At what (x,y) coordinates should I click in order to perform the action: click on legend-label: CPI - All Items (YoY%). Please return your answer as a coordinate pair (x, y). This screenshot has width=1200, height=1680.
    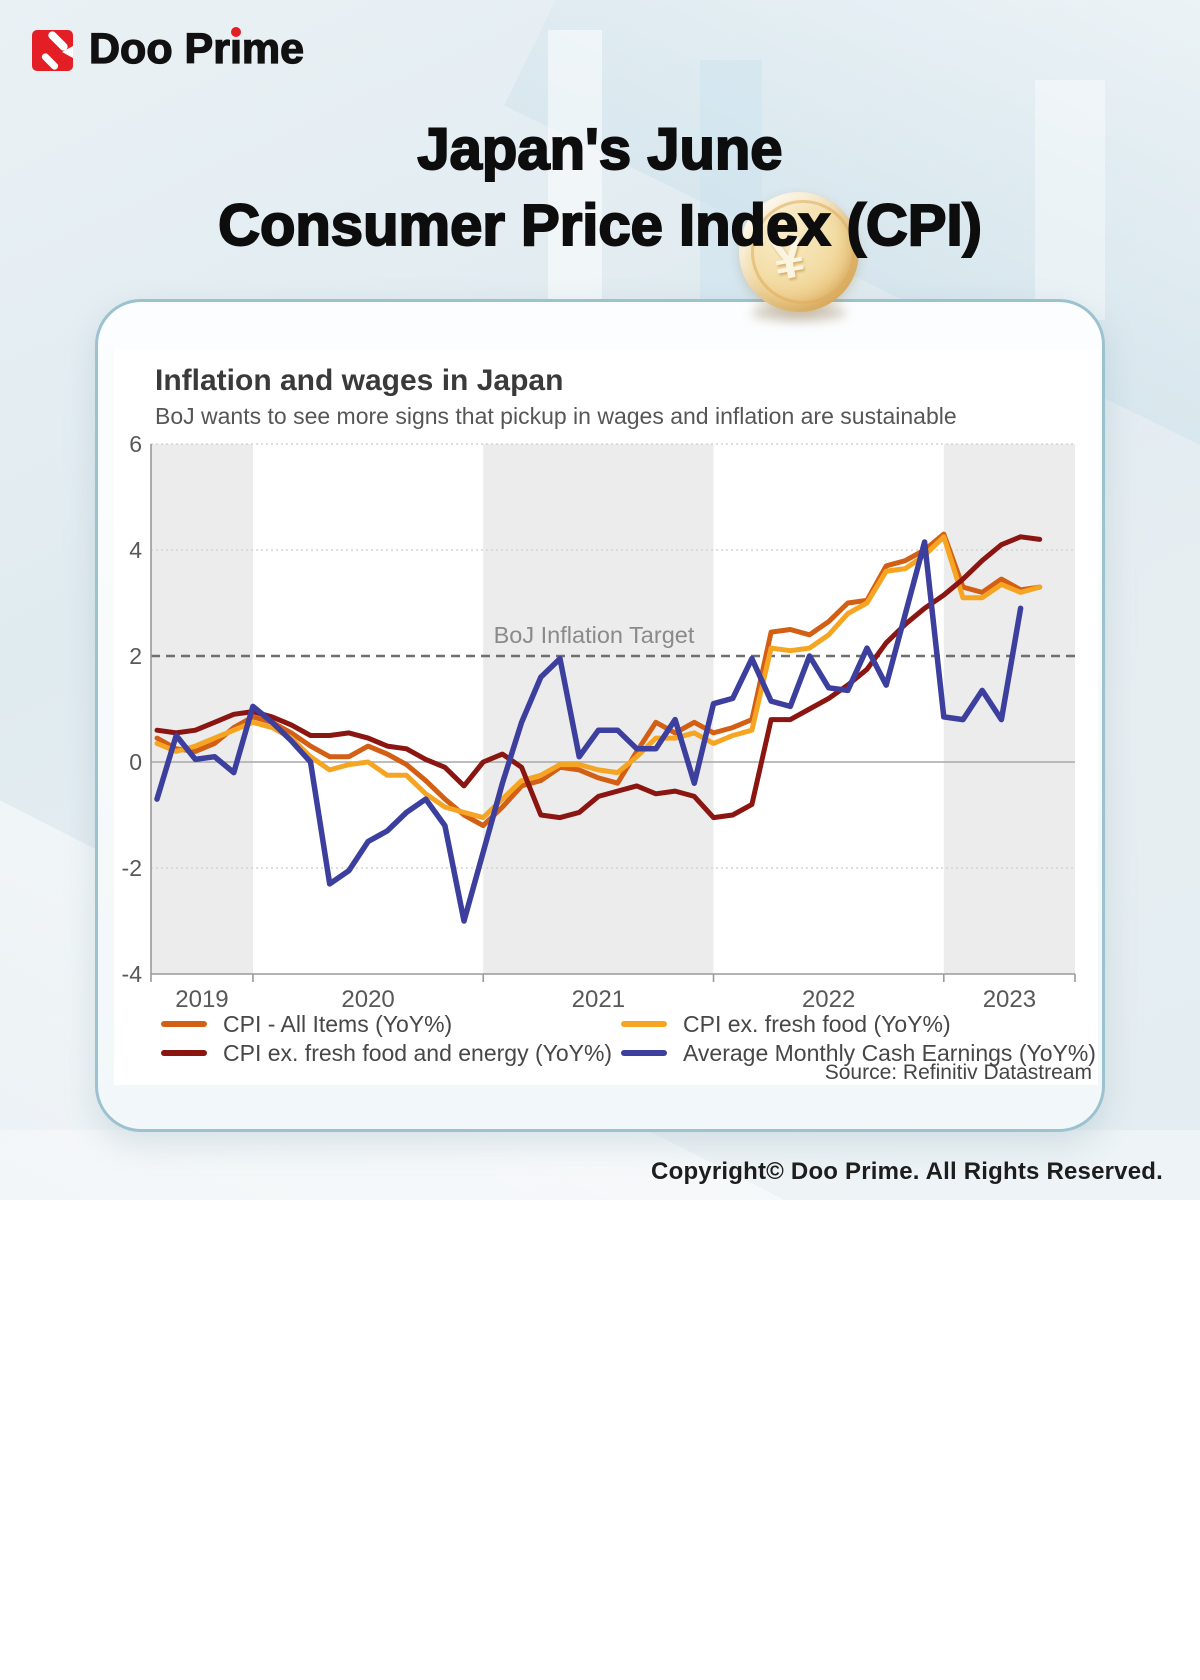
    Looking at the image, I should click on (338, 1023).